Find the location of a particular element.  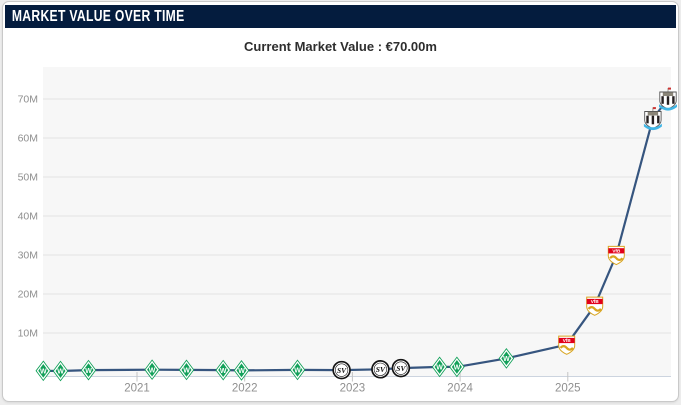

current-market-value: Current Market Value : €70.00m is located at coordinates (340, 47).